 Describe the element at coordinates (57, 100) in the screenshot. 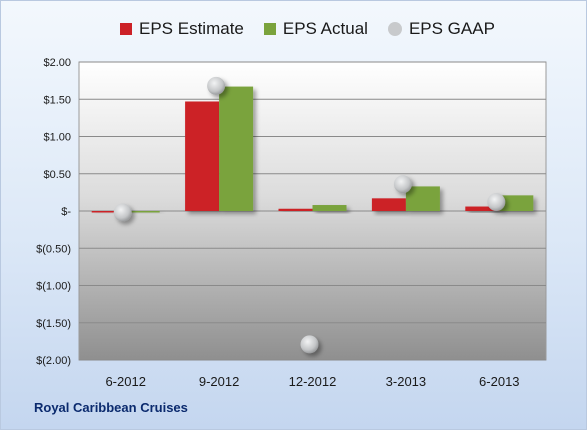

I see `y-tick-label: $1.50` at that location.